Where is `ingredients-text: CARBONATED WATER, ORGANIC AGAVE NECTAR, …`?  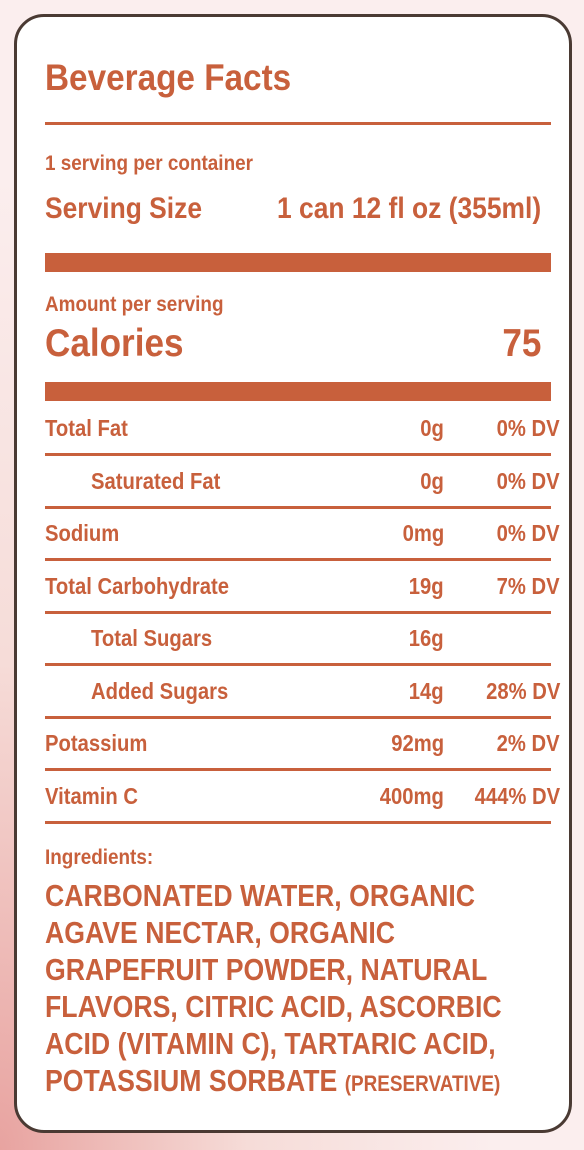
ingredients-text: CARBONATED WATER, ORGANIC AGAVE NECTAR, … is located at coordinates (273, 988).